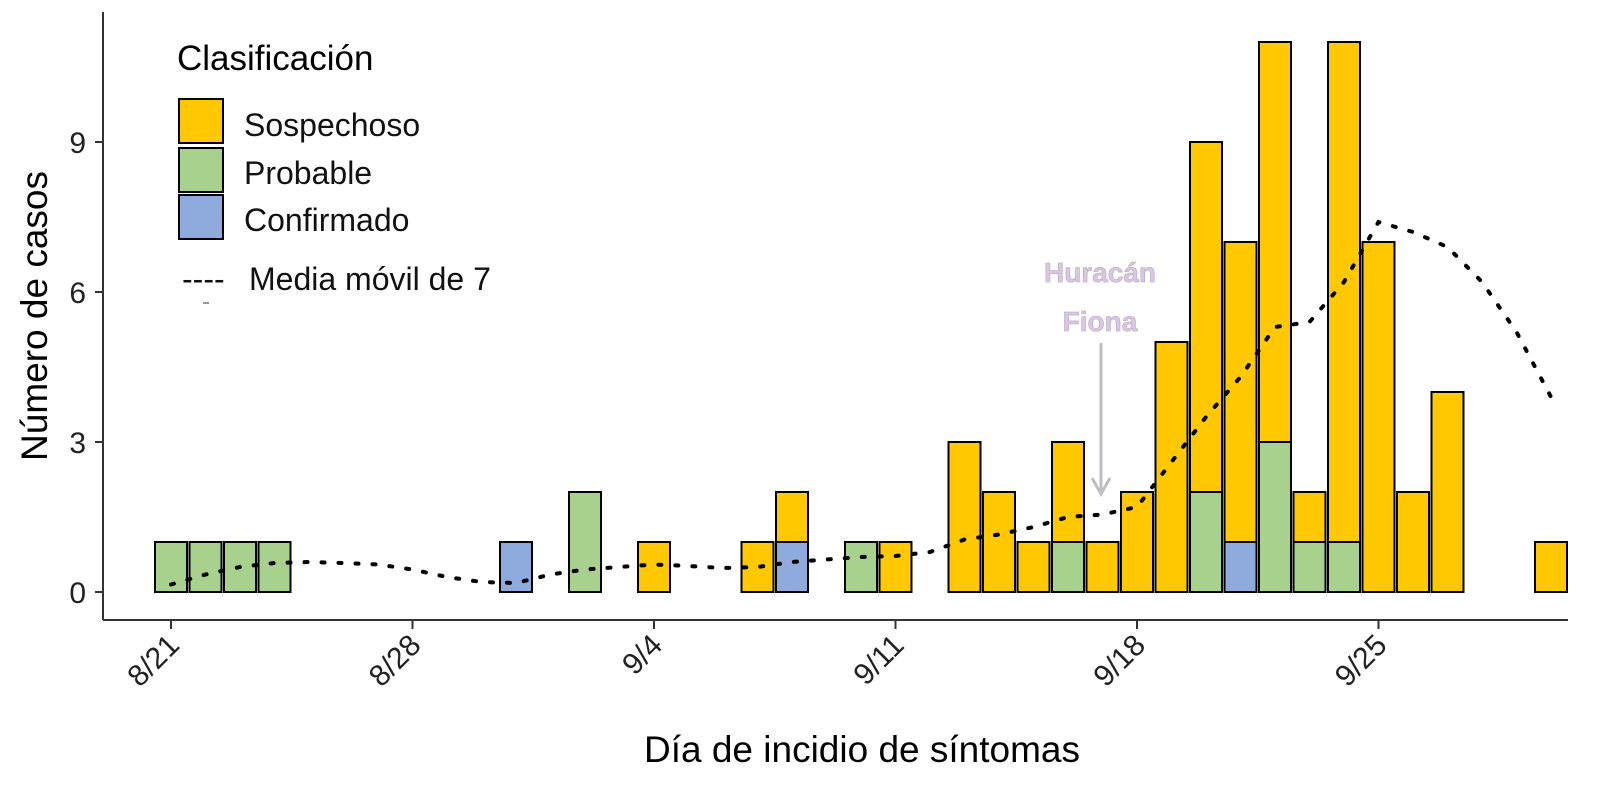 The width and height of the screenshot is (1618, 787). What do you see at coordinates (201, 170) in the screenshot?
I see `legend-swatch-probable` at bounding box center [201, 170].